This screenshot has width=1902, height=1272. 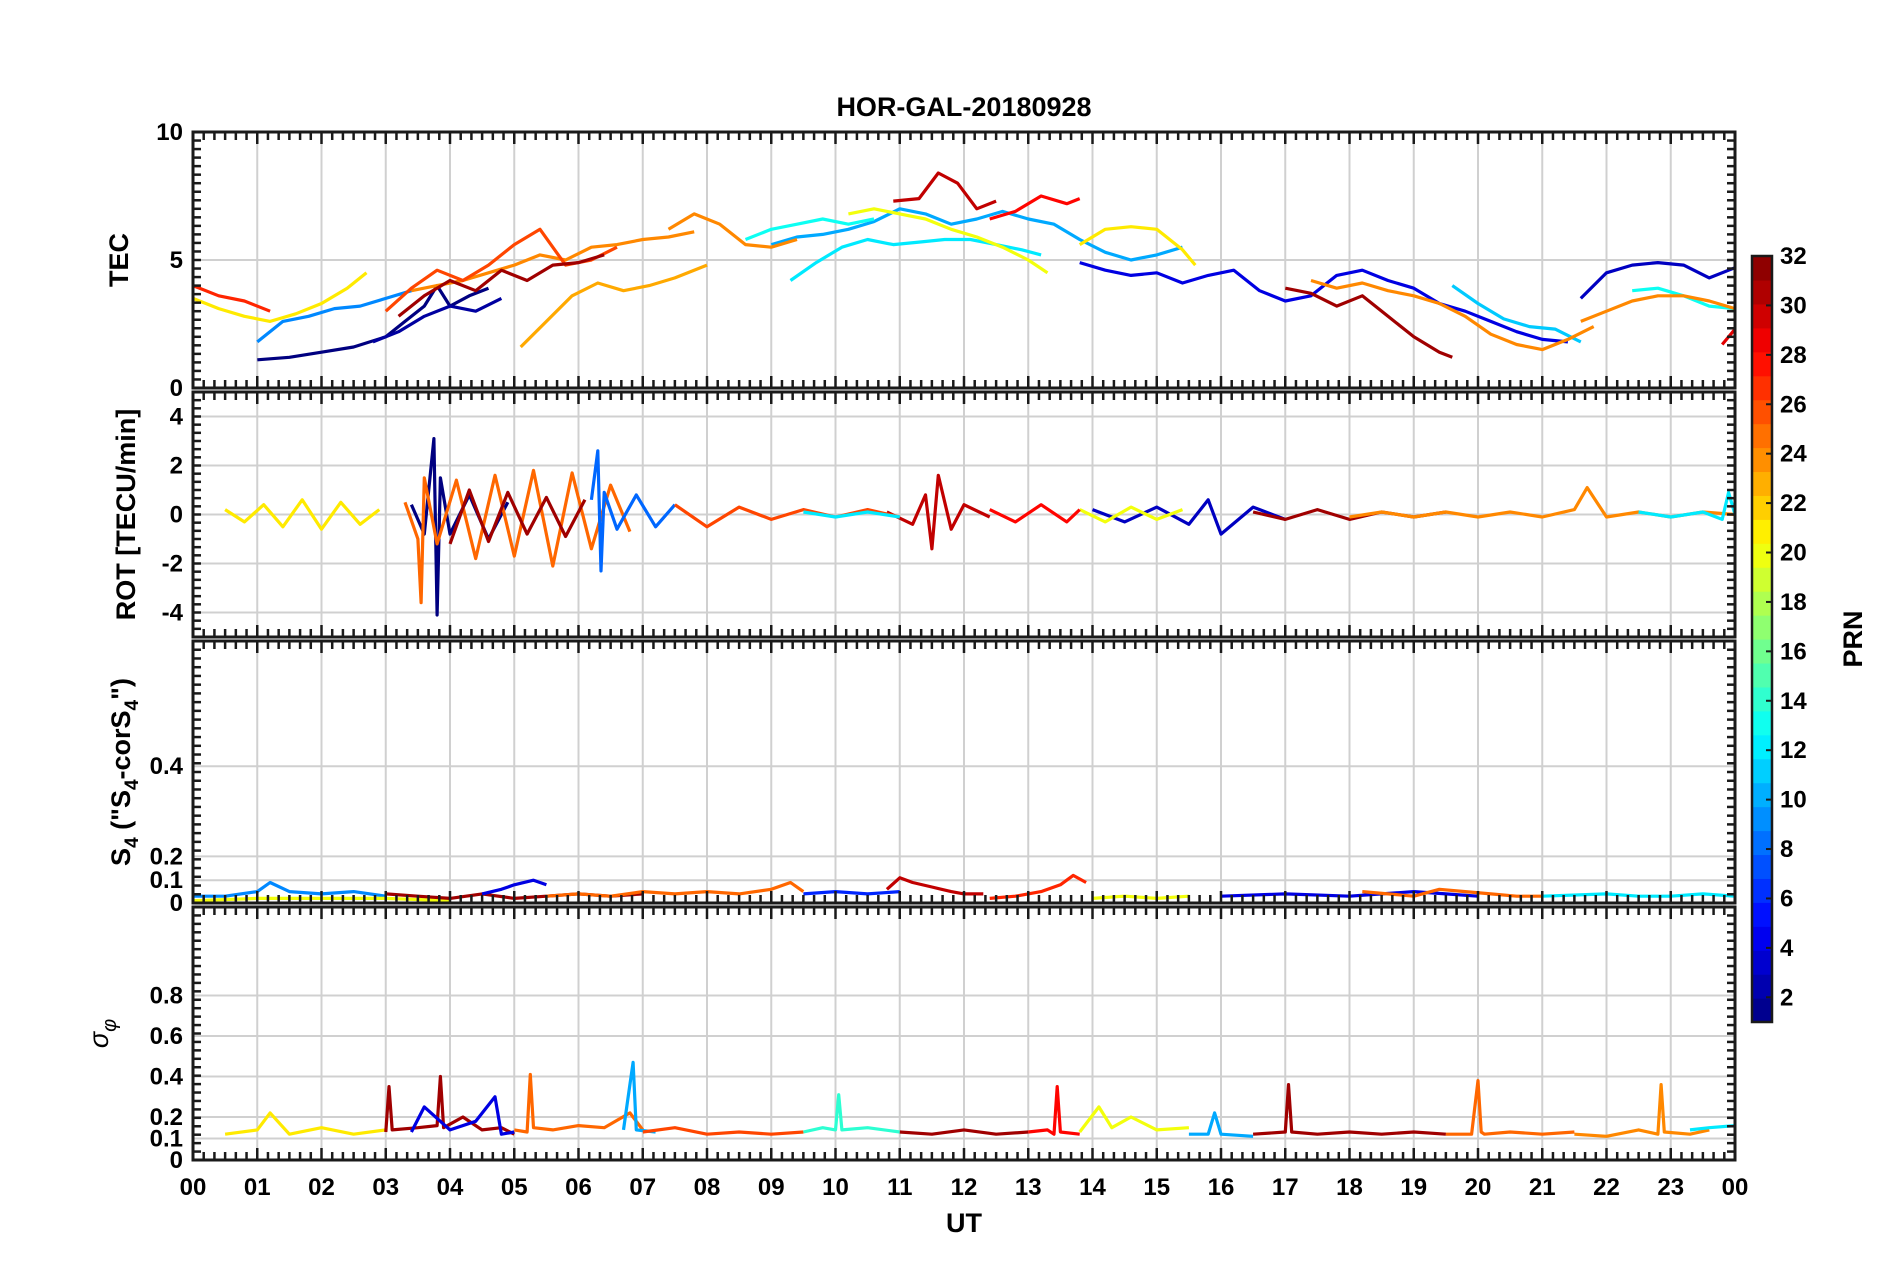 I want to click on y-tick-label: 0.2, so click(x=166, y=1117).